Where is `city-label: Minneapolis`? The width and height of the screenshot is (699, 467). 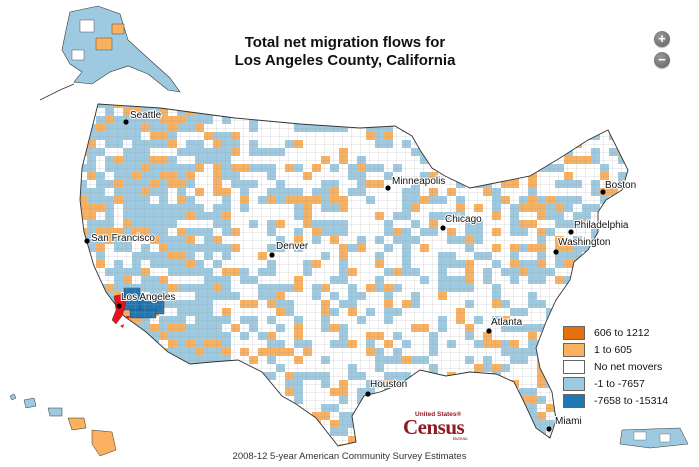
city-label: Minneapolis is located at coordinates (418, 181).